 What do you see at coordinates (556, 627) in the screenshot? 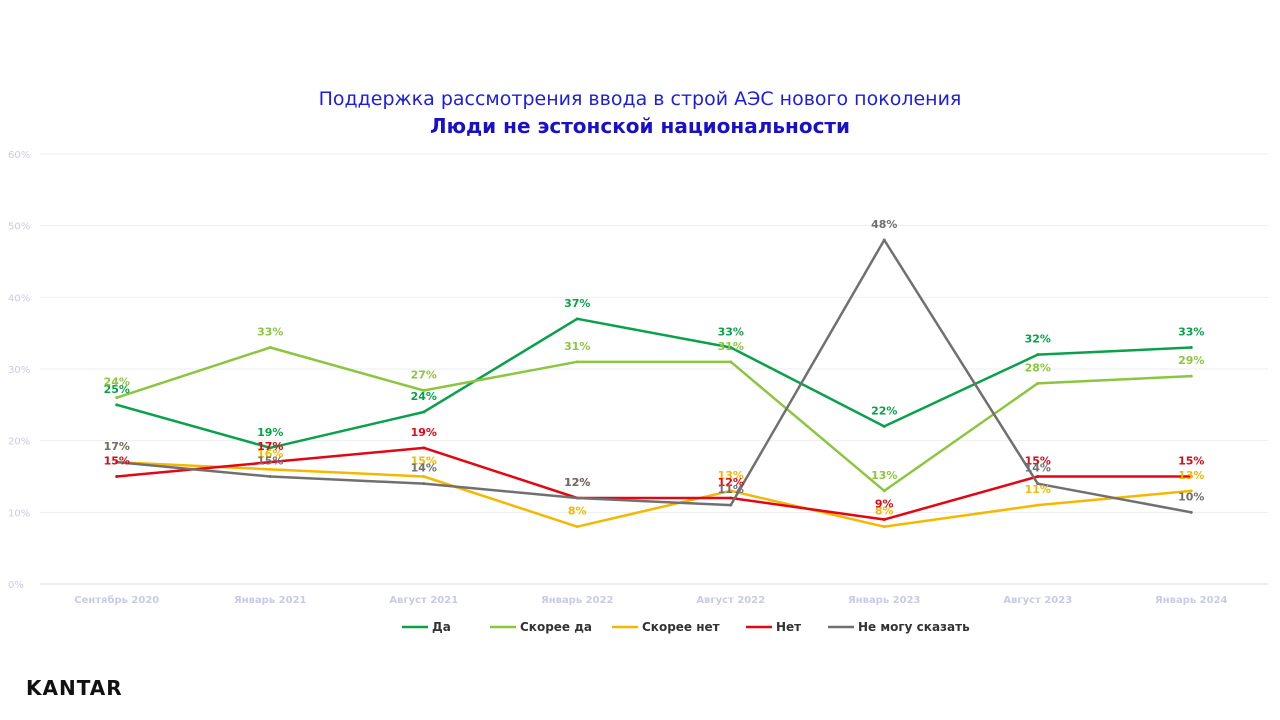
I see `legend-label: Скорее да` at bounding box center [556, 627].